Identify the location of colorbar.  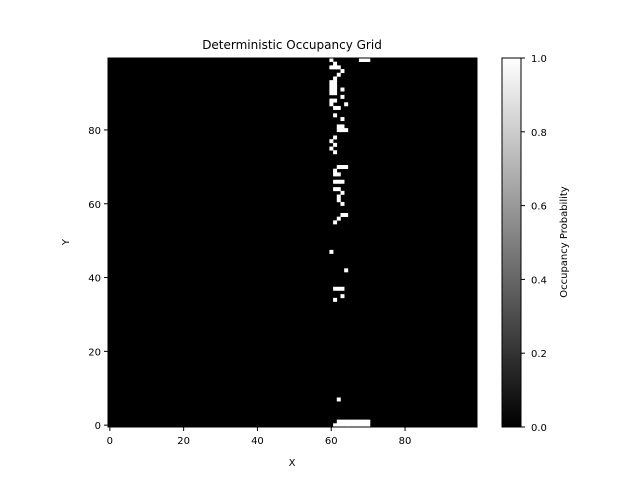
(511, 242).